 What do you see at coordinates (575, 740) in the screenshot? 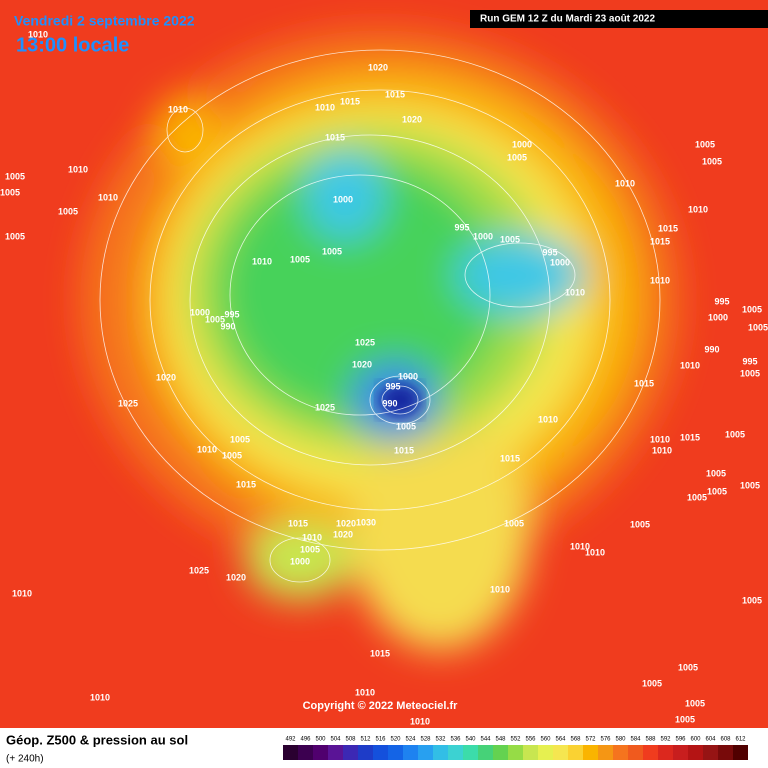
I see `colorbar-tick: 568` at bounding box center [575, 740].